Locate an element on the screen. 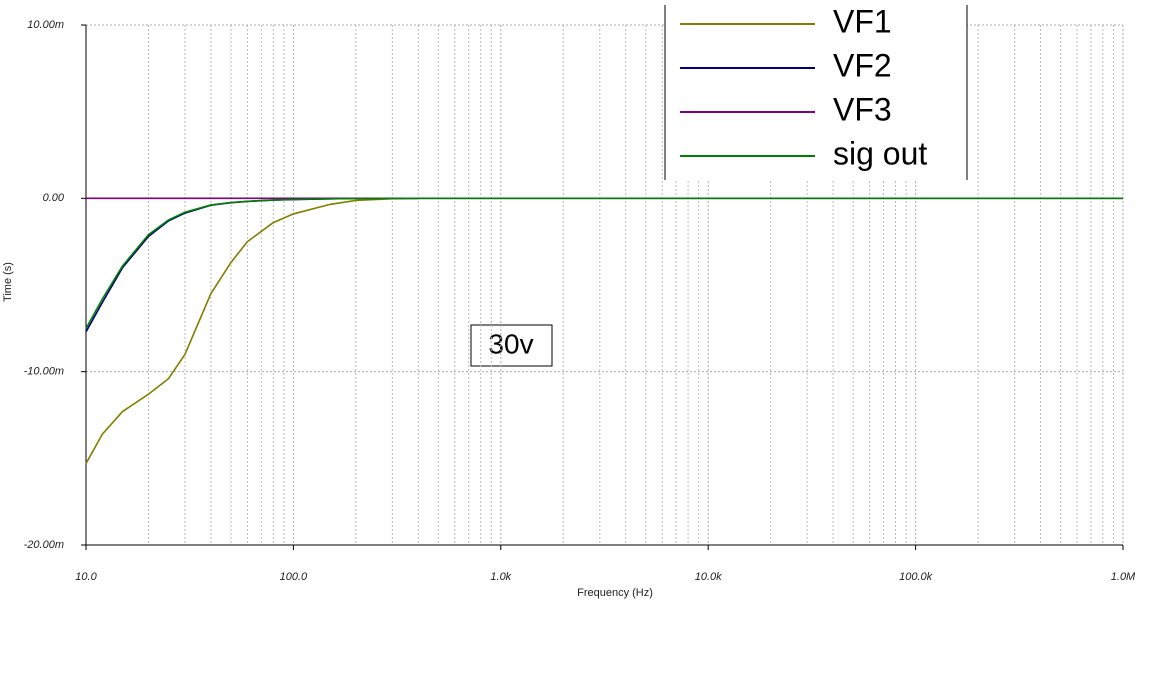  x-tick-label: 100.0 is located at coordinates (294, 577).